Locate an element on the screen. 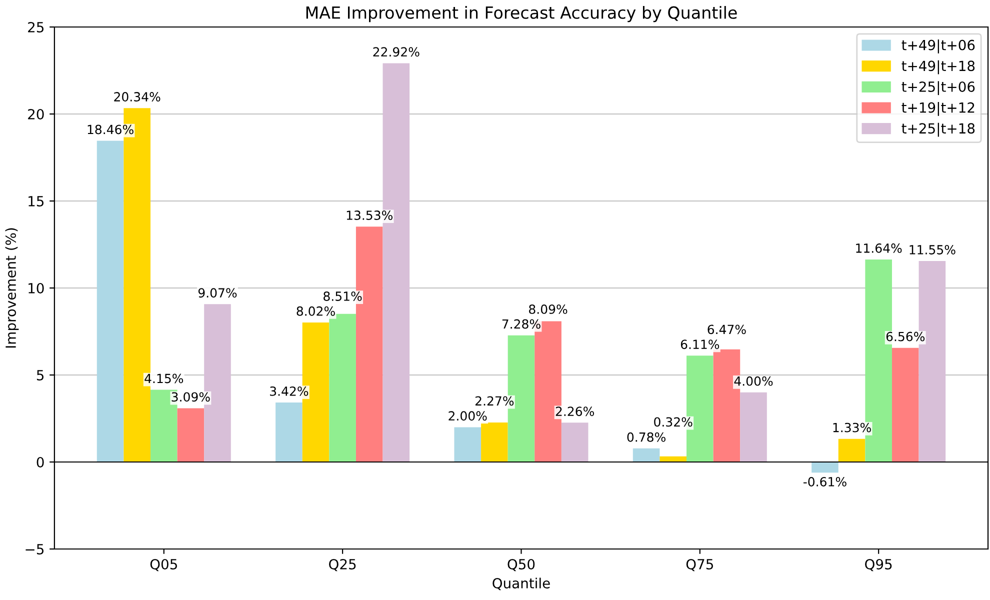 The width and height of the screenshot is (990, 600). chart-title: MAE Improvement in Forecast Accuracy by Quantile is located at coordinates (521, 14).